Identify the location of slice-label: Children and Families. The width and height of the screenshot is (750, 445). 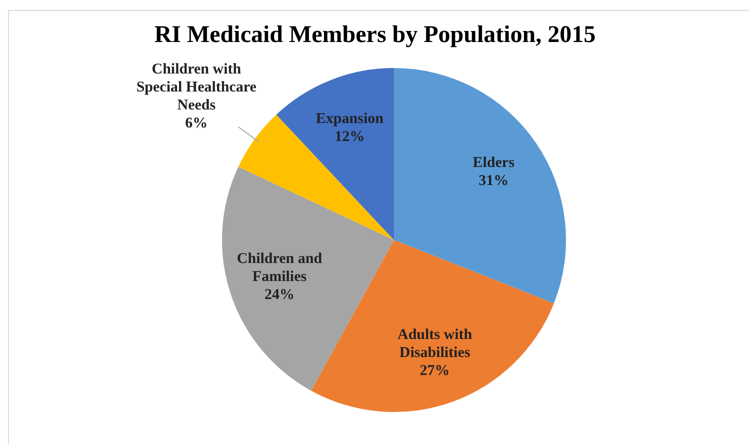
(279, 268).